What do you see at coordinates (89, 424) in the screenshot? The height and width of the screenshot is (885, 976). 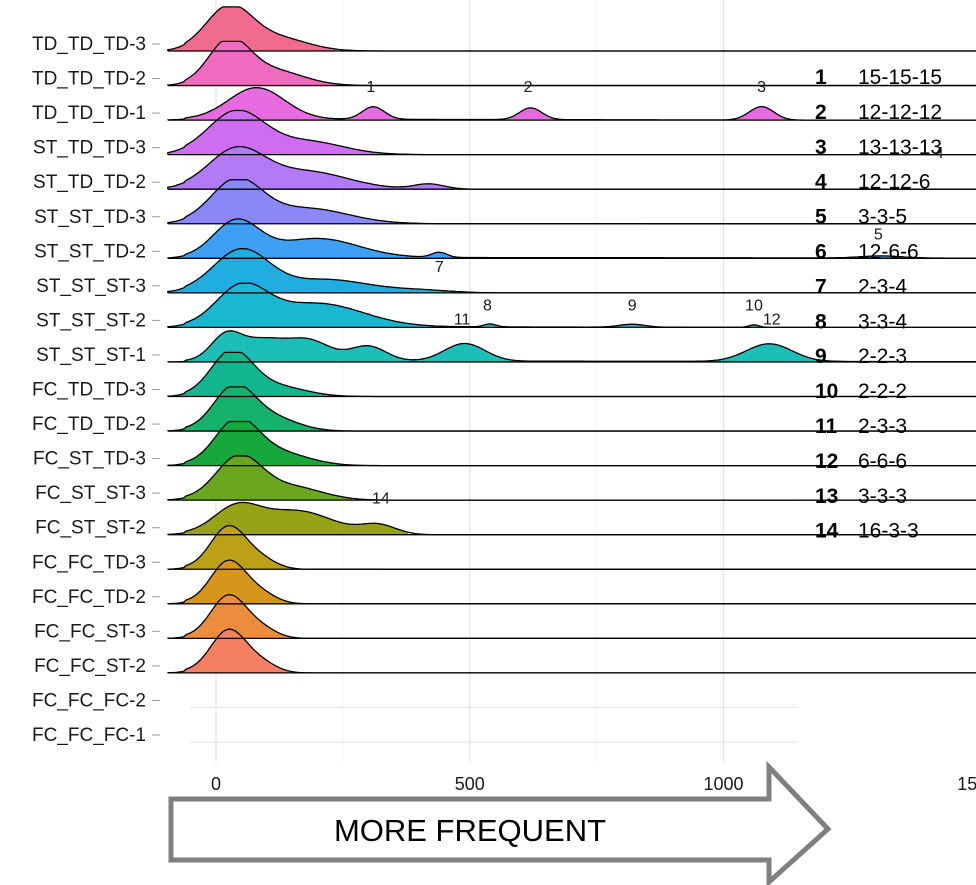 I see `row-label: FC_TD_TD-2` at bounding box center [89, 424].